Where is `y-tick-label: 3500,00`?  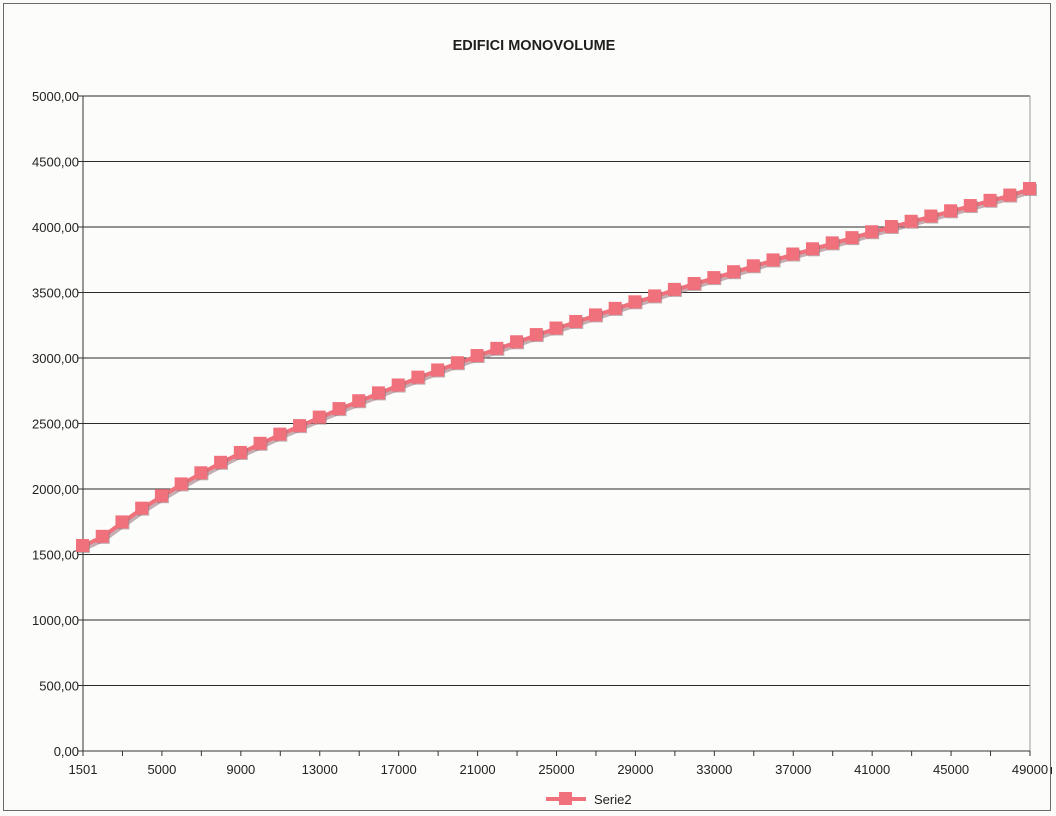
y-tick-label: 3500,00 is located at coordinates (55, 293).